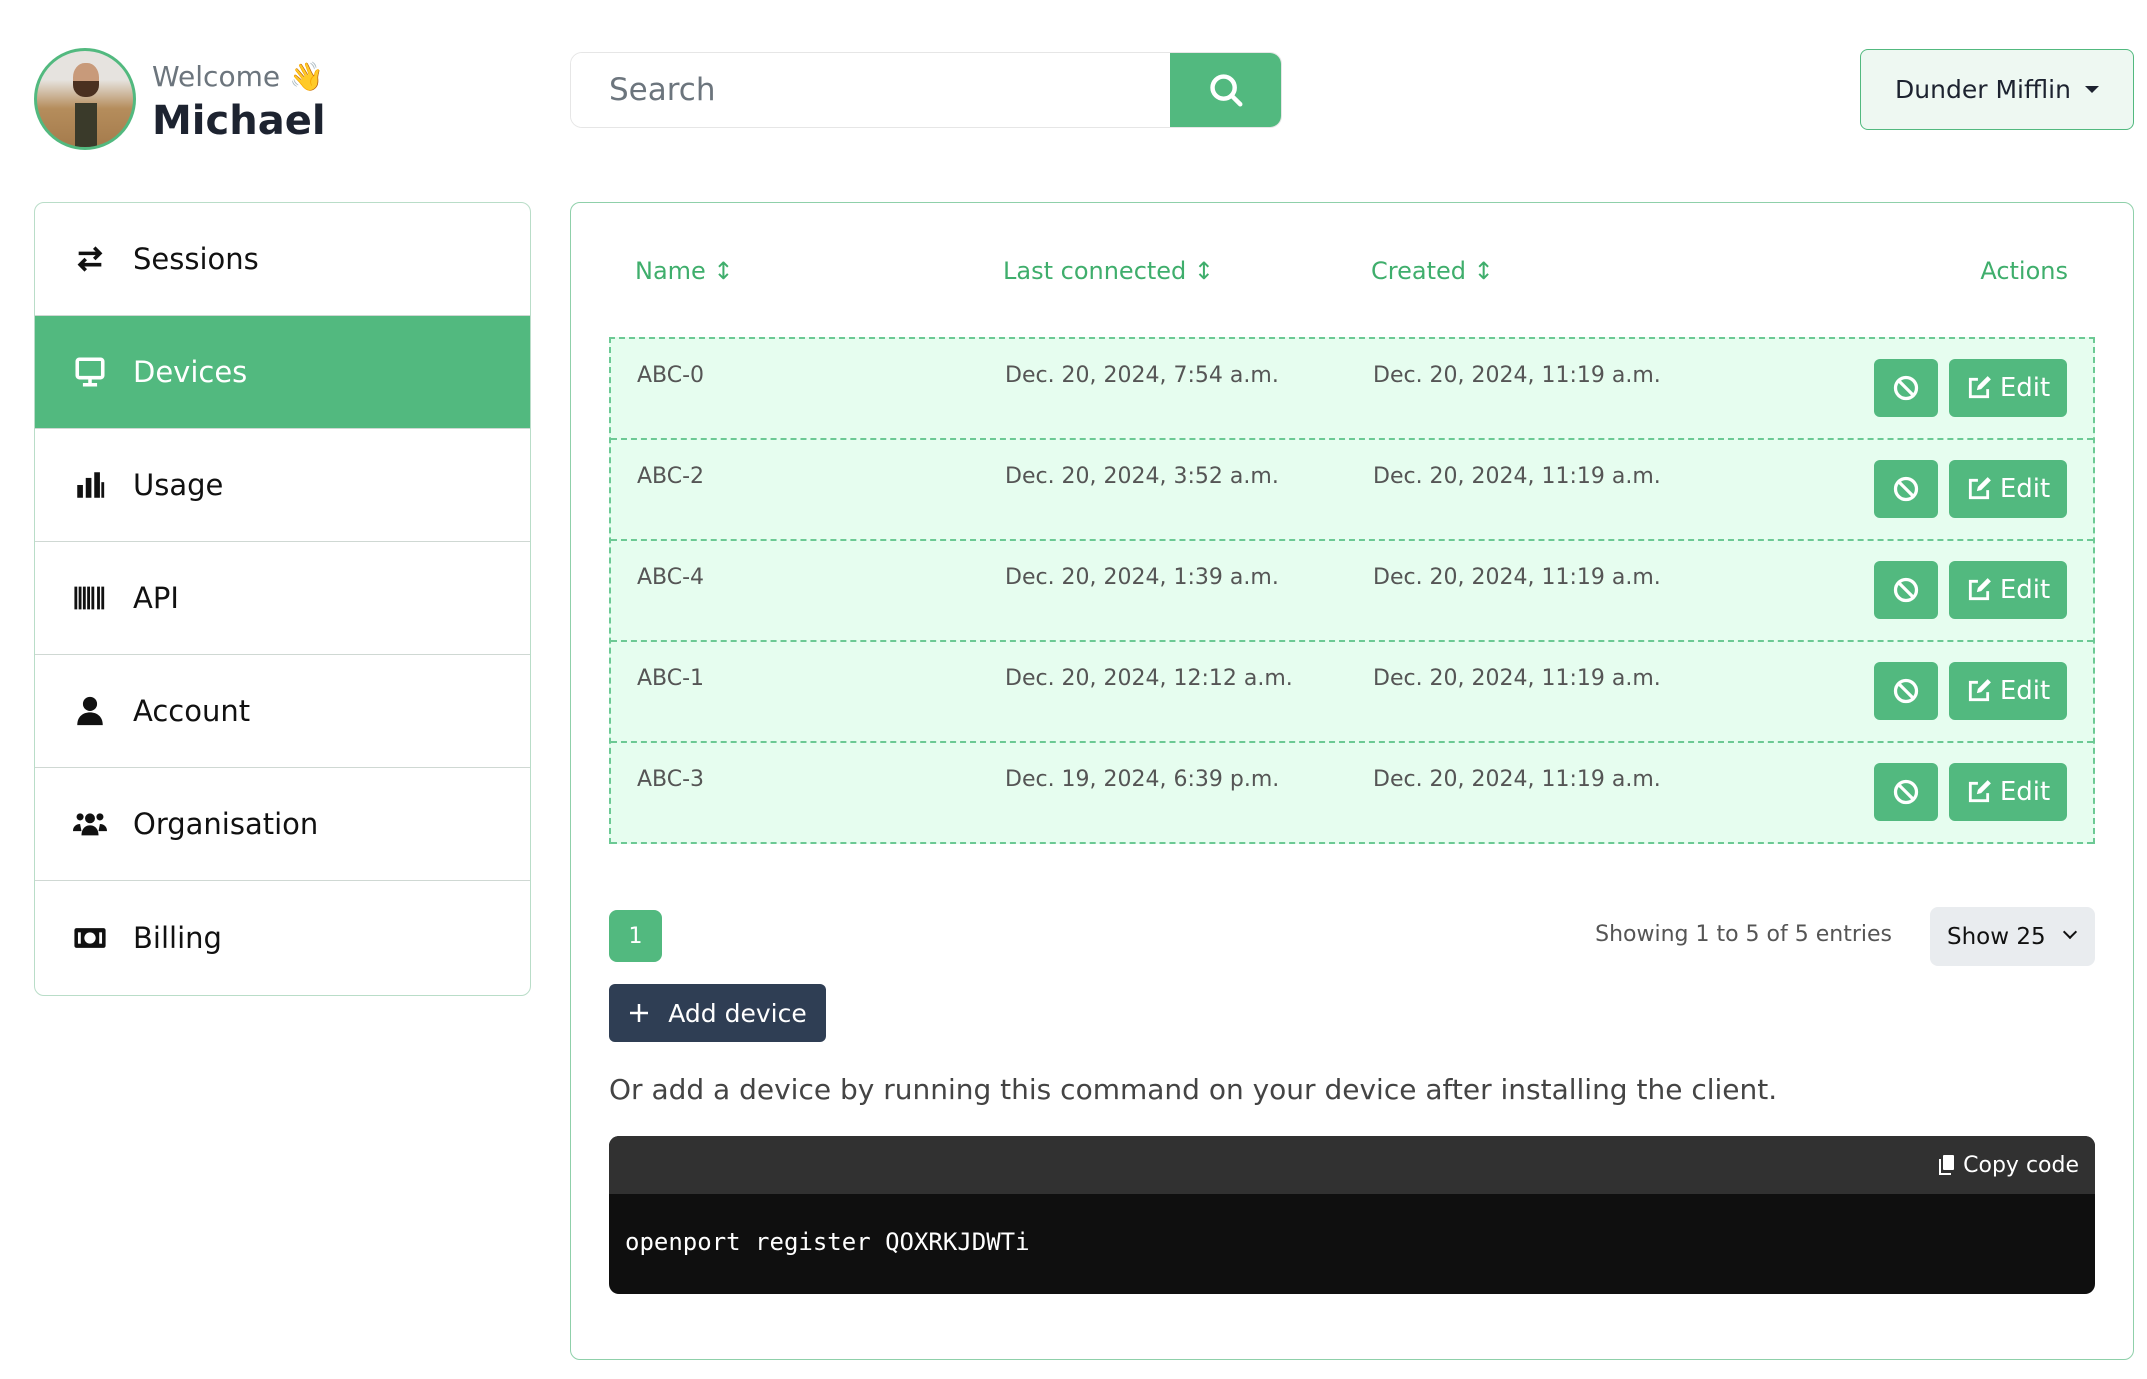 The height and width of the screenshot is (1379, 2147). Describe the element at coordinates (870, 90) in the screenshot. I see `search-input` at that location.